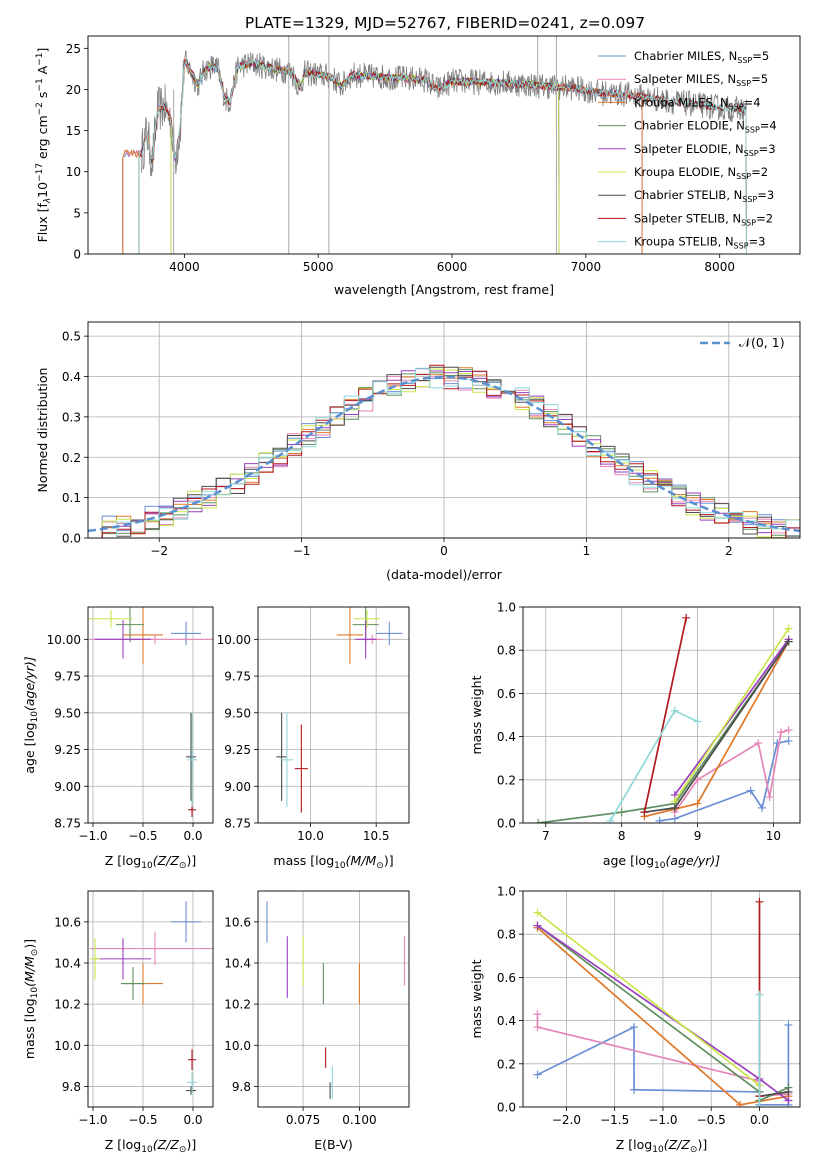 The image size is (819, 1170). Describe the element at coordinates (303, 1120) in the screenshot. I see `x-tick-label: 0.075` at that location.